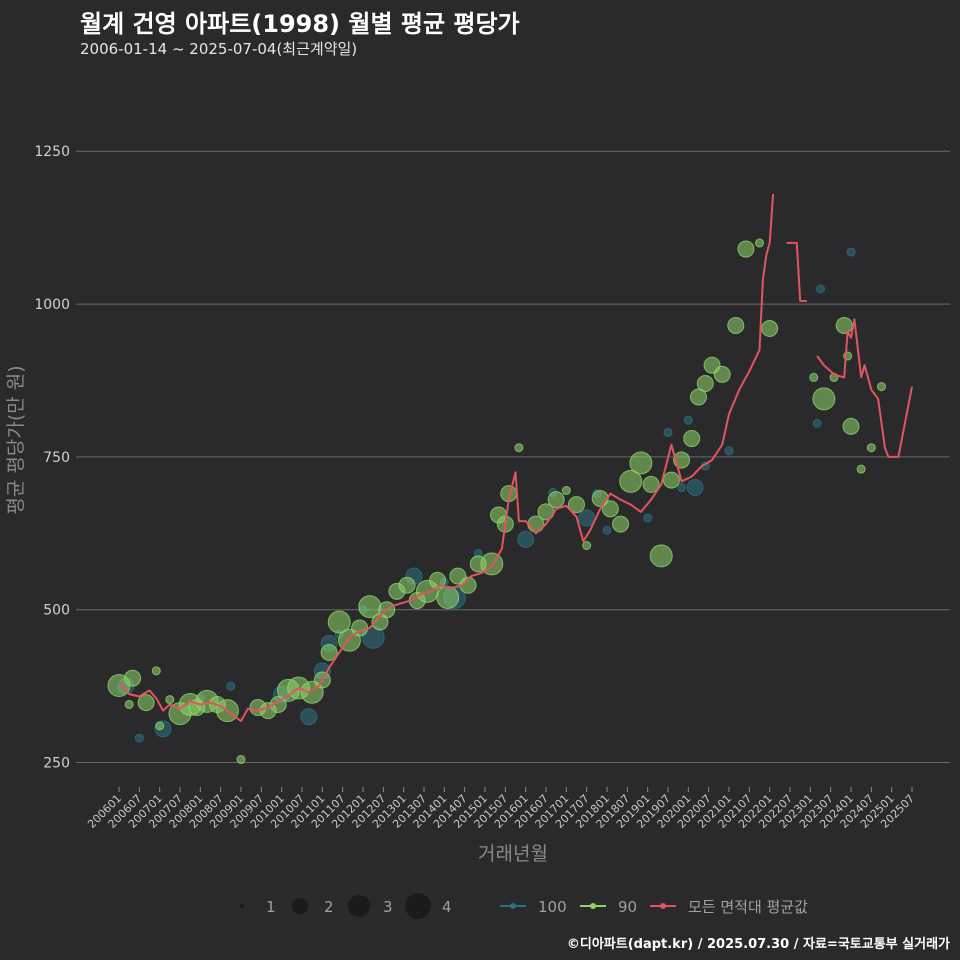 This screenshot has width=960, height=960. What do you see at coordinates (16, 439) in the screenshot?
I see `y-axis-title: 평균 평당가(만 원)` at bounding box center [16, 439].